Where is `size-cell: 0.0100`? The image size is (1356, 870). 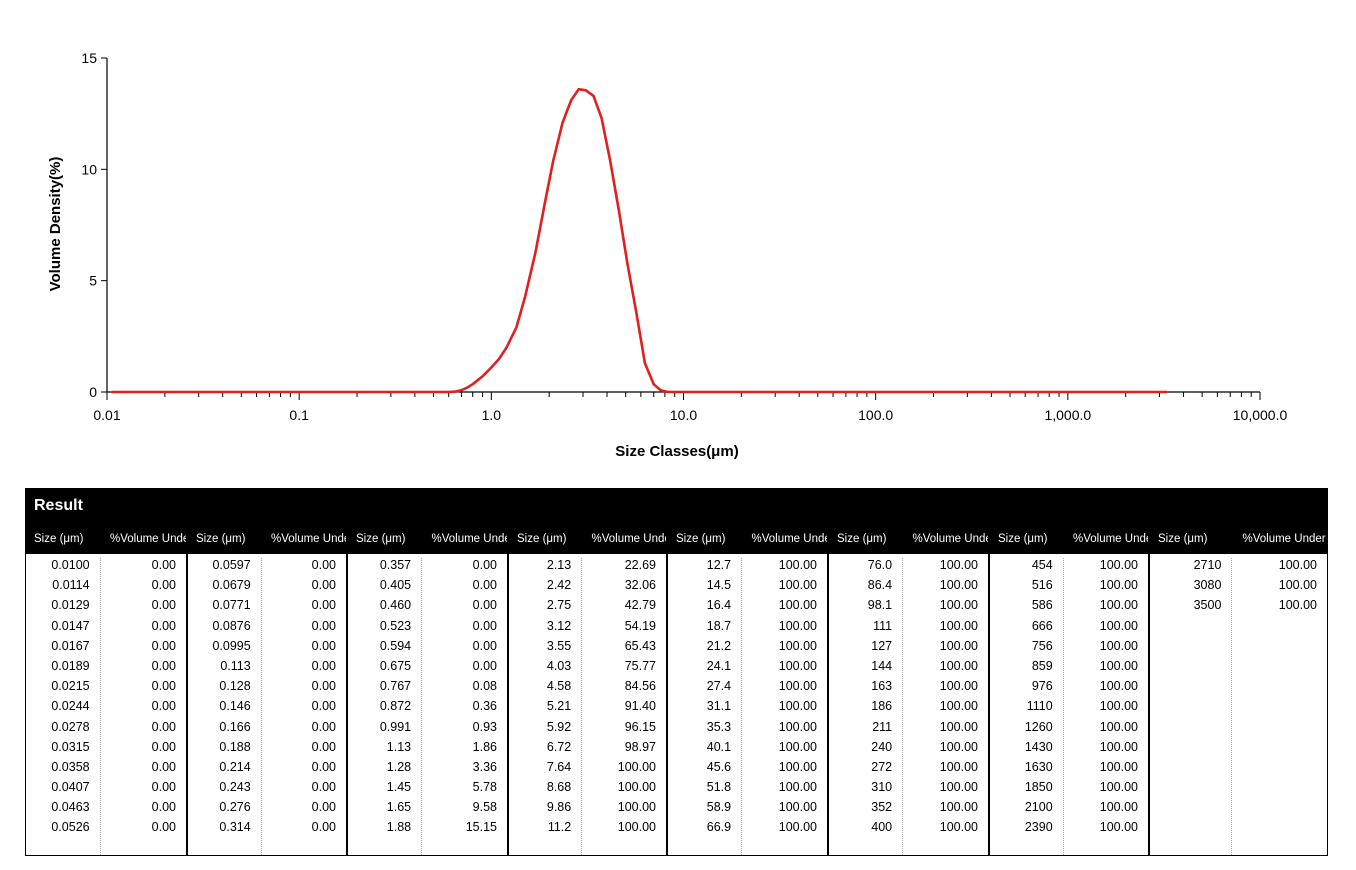
size-cell: 0.0100 is located at coordinates (70, 565).